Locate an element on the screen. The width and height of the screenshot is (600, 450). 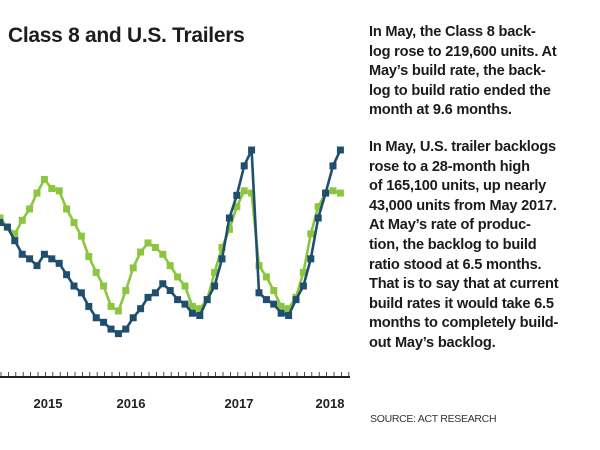
x-tick-label: 2015 is located at coordinates (48, 403).